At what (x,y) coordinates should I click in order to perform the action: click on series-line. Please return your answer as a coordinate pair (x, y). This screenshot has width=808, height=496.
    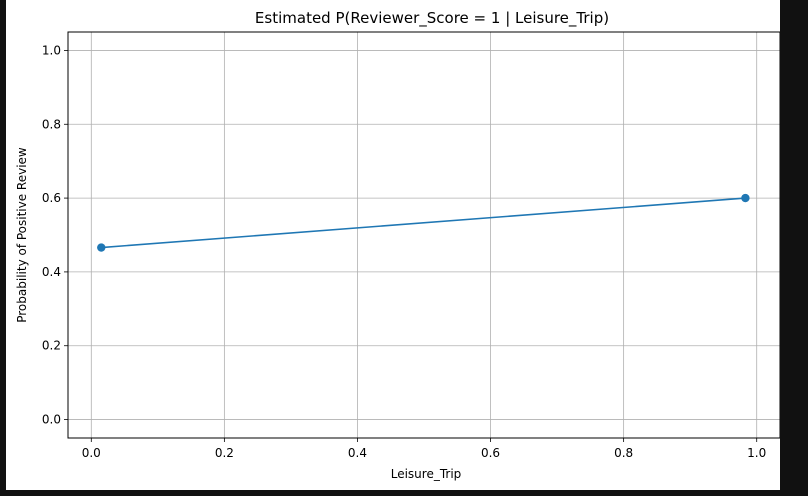
    Looking at the image, I should click on (423, 223).